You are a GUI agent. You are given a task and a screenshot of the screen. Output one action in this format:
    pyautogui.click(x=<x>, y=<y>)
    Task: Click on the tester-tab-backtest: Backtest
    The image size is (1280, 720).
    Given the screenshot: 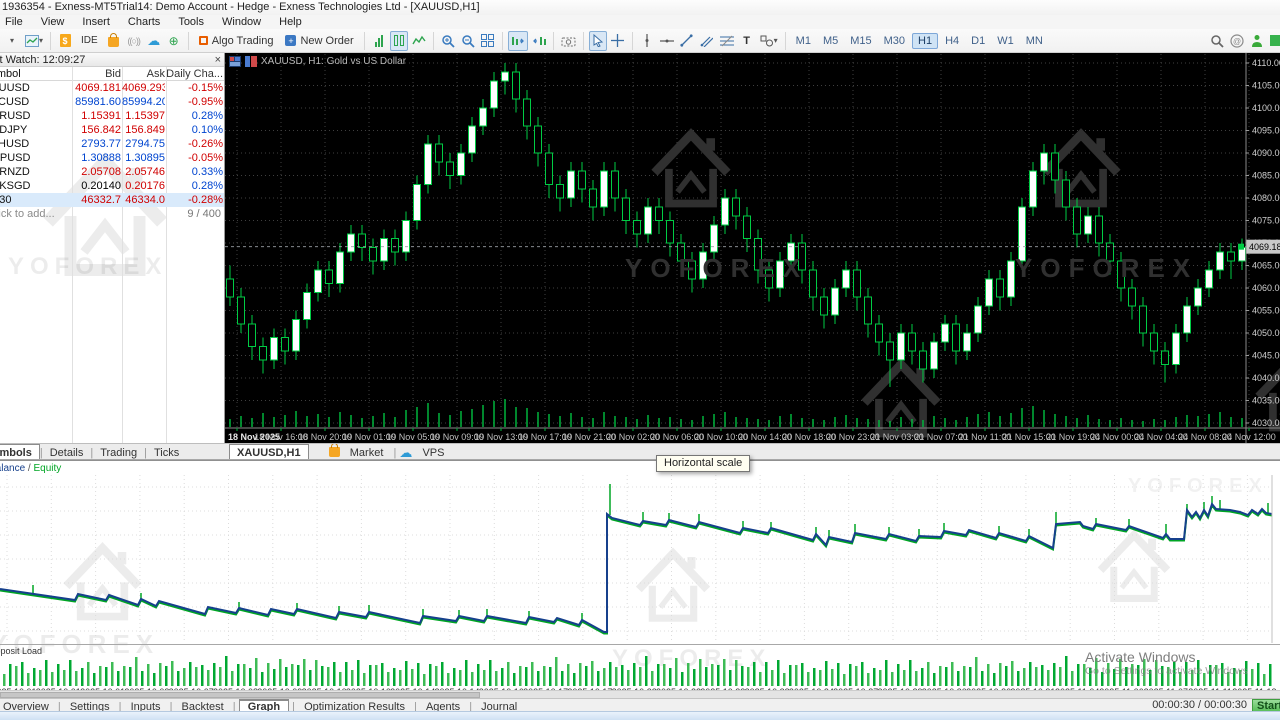 What is the action you would take?
    pyautogui.click(x=202, y=706)
    